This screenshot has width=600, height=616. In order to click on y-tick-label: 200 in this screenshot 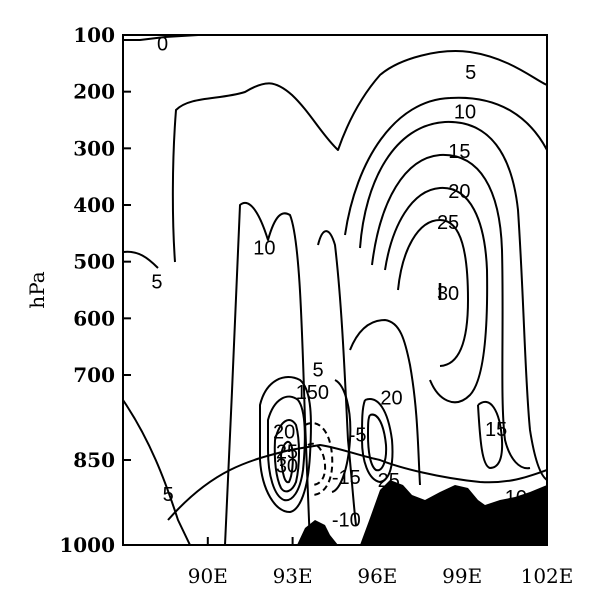, I will do `click(94, 92)`.